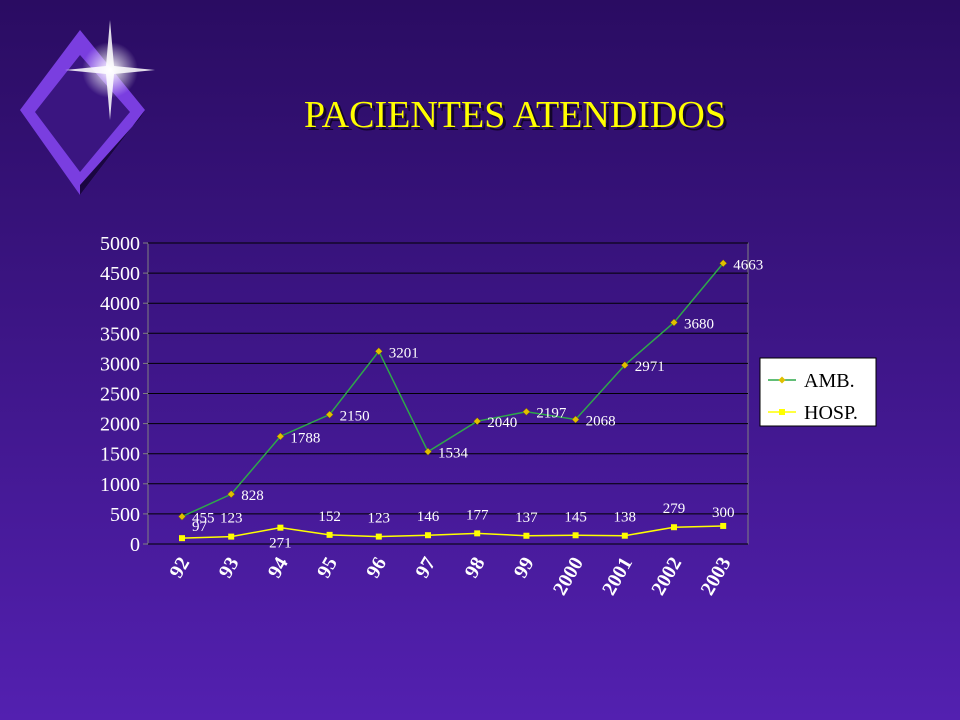 The height and width of the screenshot is (720, 960). What do you see at coordinates (601, 422) in the screenshot?
I see `data-label: 2068` at bounding box center [601, 422].